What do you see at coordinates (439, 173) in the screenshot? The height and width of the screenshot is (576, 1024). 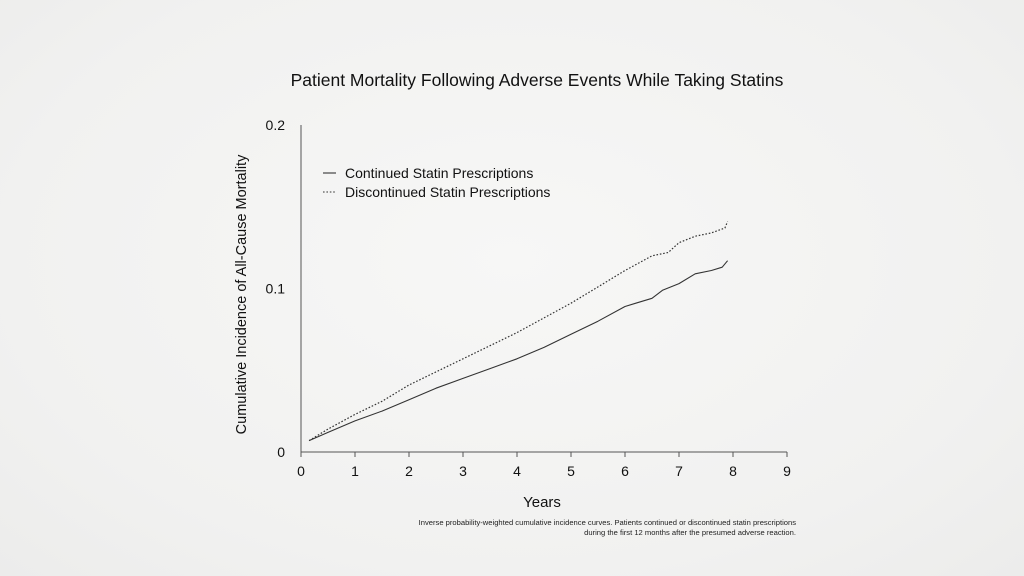 I see `legend-label: Continued Statin Prescriptions` at bounding box center [439, 173].